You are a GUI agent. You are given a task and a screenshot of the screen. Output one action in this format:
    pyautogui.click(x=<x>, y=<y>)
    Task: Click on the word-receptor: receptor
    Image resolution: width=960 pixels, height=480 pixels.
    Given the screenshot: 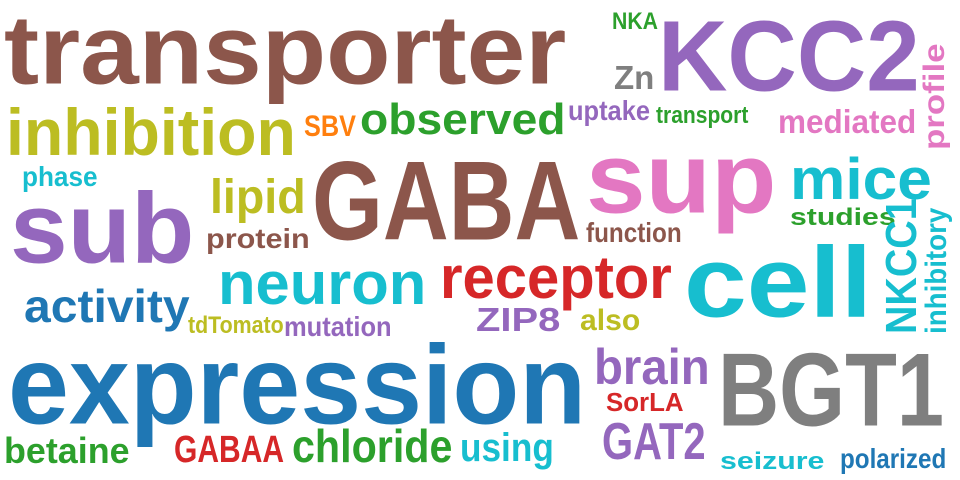 What is the action you would take?
    pyautogui.click(x=556, y=277)
    